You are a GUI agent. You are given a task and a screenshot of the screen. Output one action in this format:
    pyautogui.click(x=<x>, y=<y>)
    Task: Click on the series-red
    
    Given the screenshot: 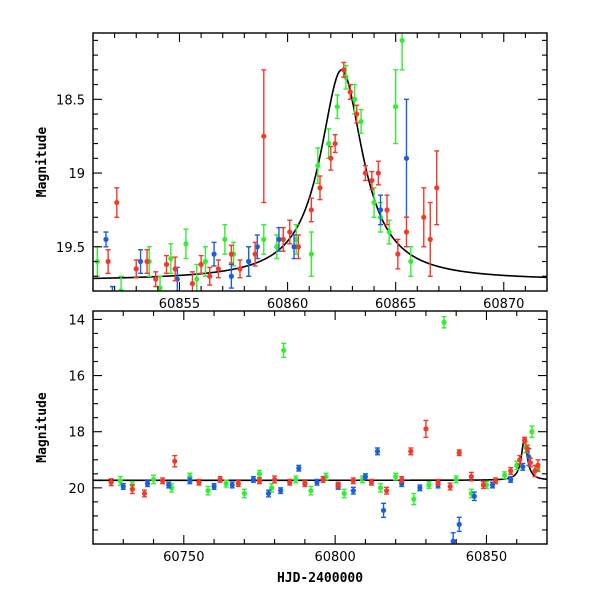 What is the action you would take?
    pyautogui.click(x=324, y=458)
    